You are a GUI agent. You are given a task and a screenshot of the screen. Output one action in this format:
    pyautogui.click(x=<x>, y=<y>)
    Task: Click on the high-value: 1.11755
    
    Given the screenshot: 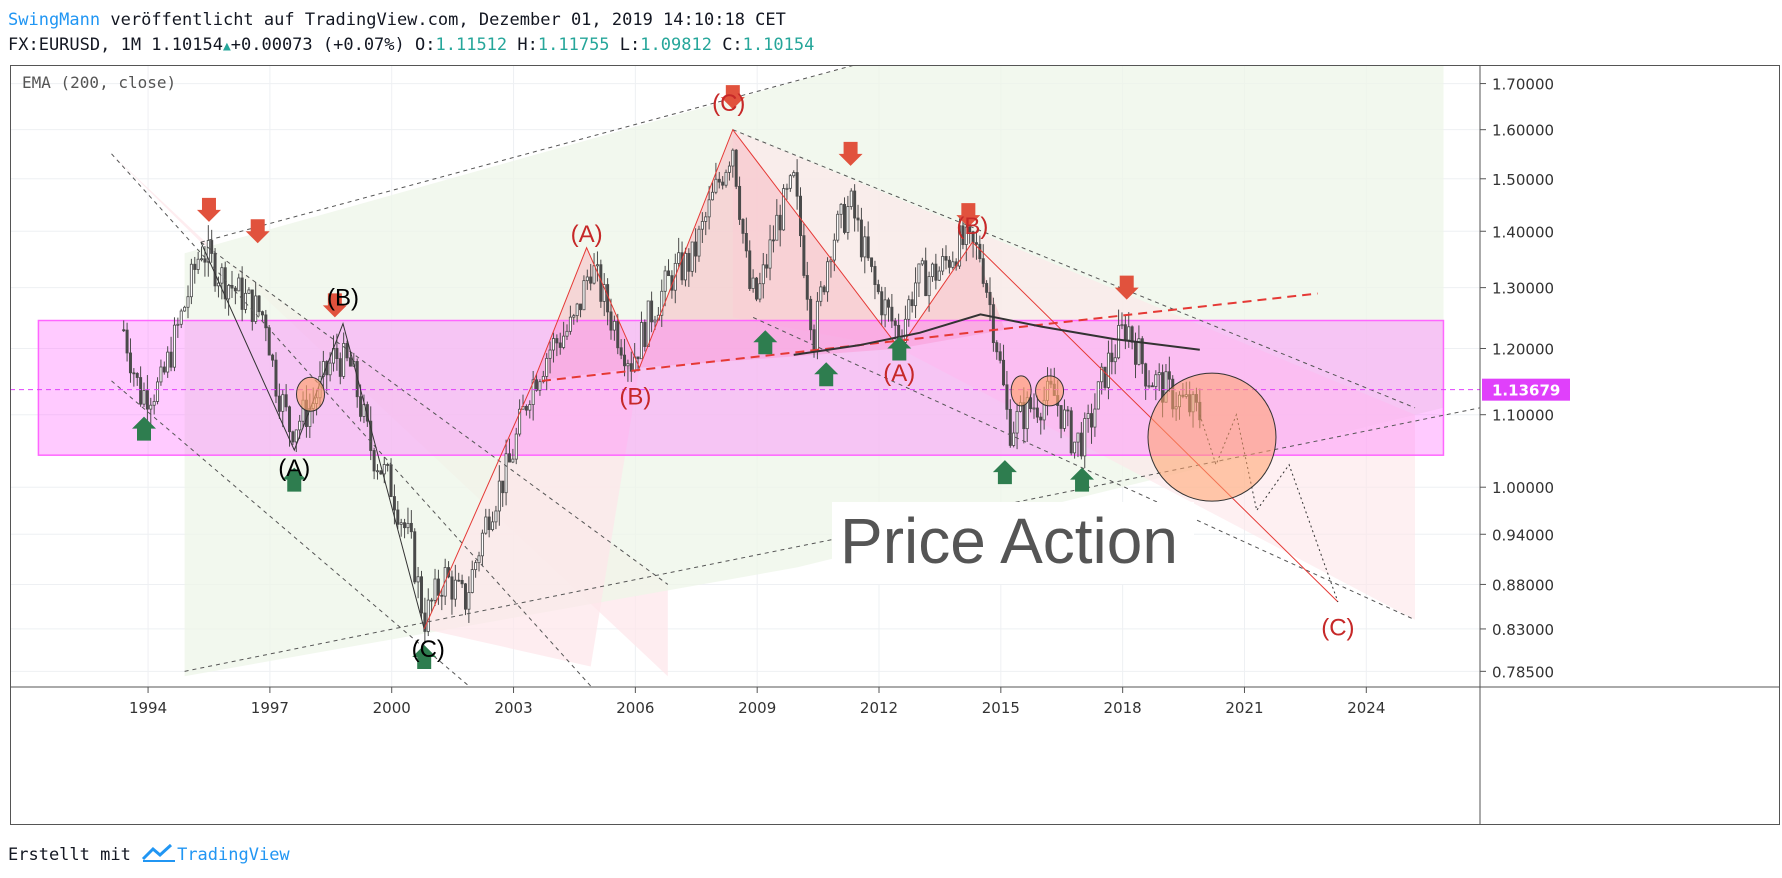 What is the action you would take?
    pyautogui.click(x=573, y=45)
    